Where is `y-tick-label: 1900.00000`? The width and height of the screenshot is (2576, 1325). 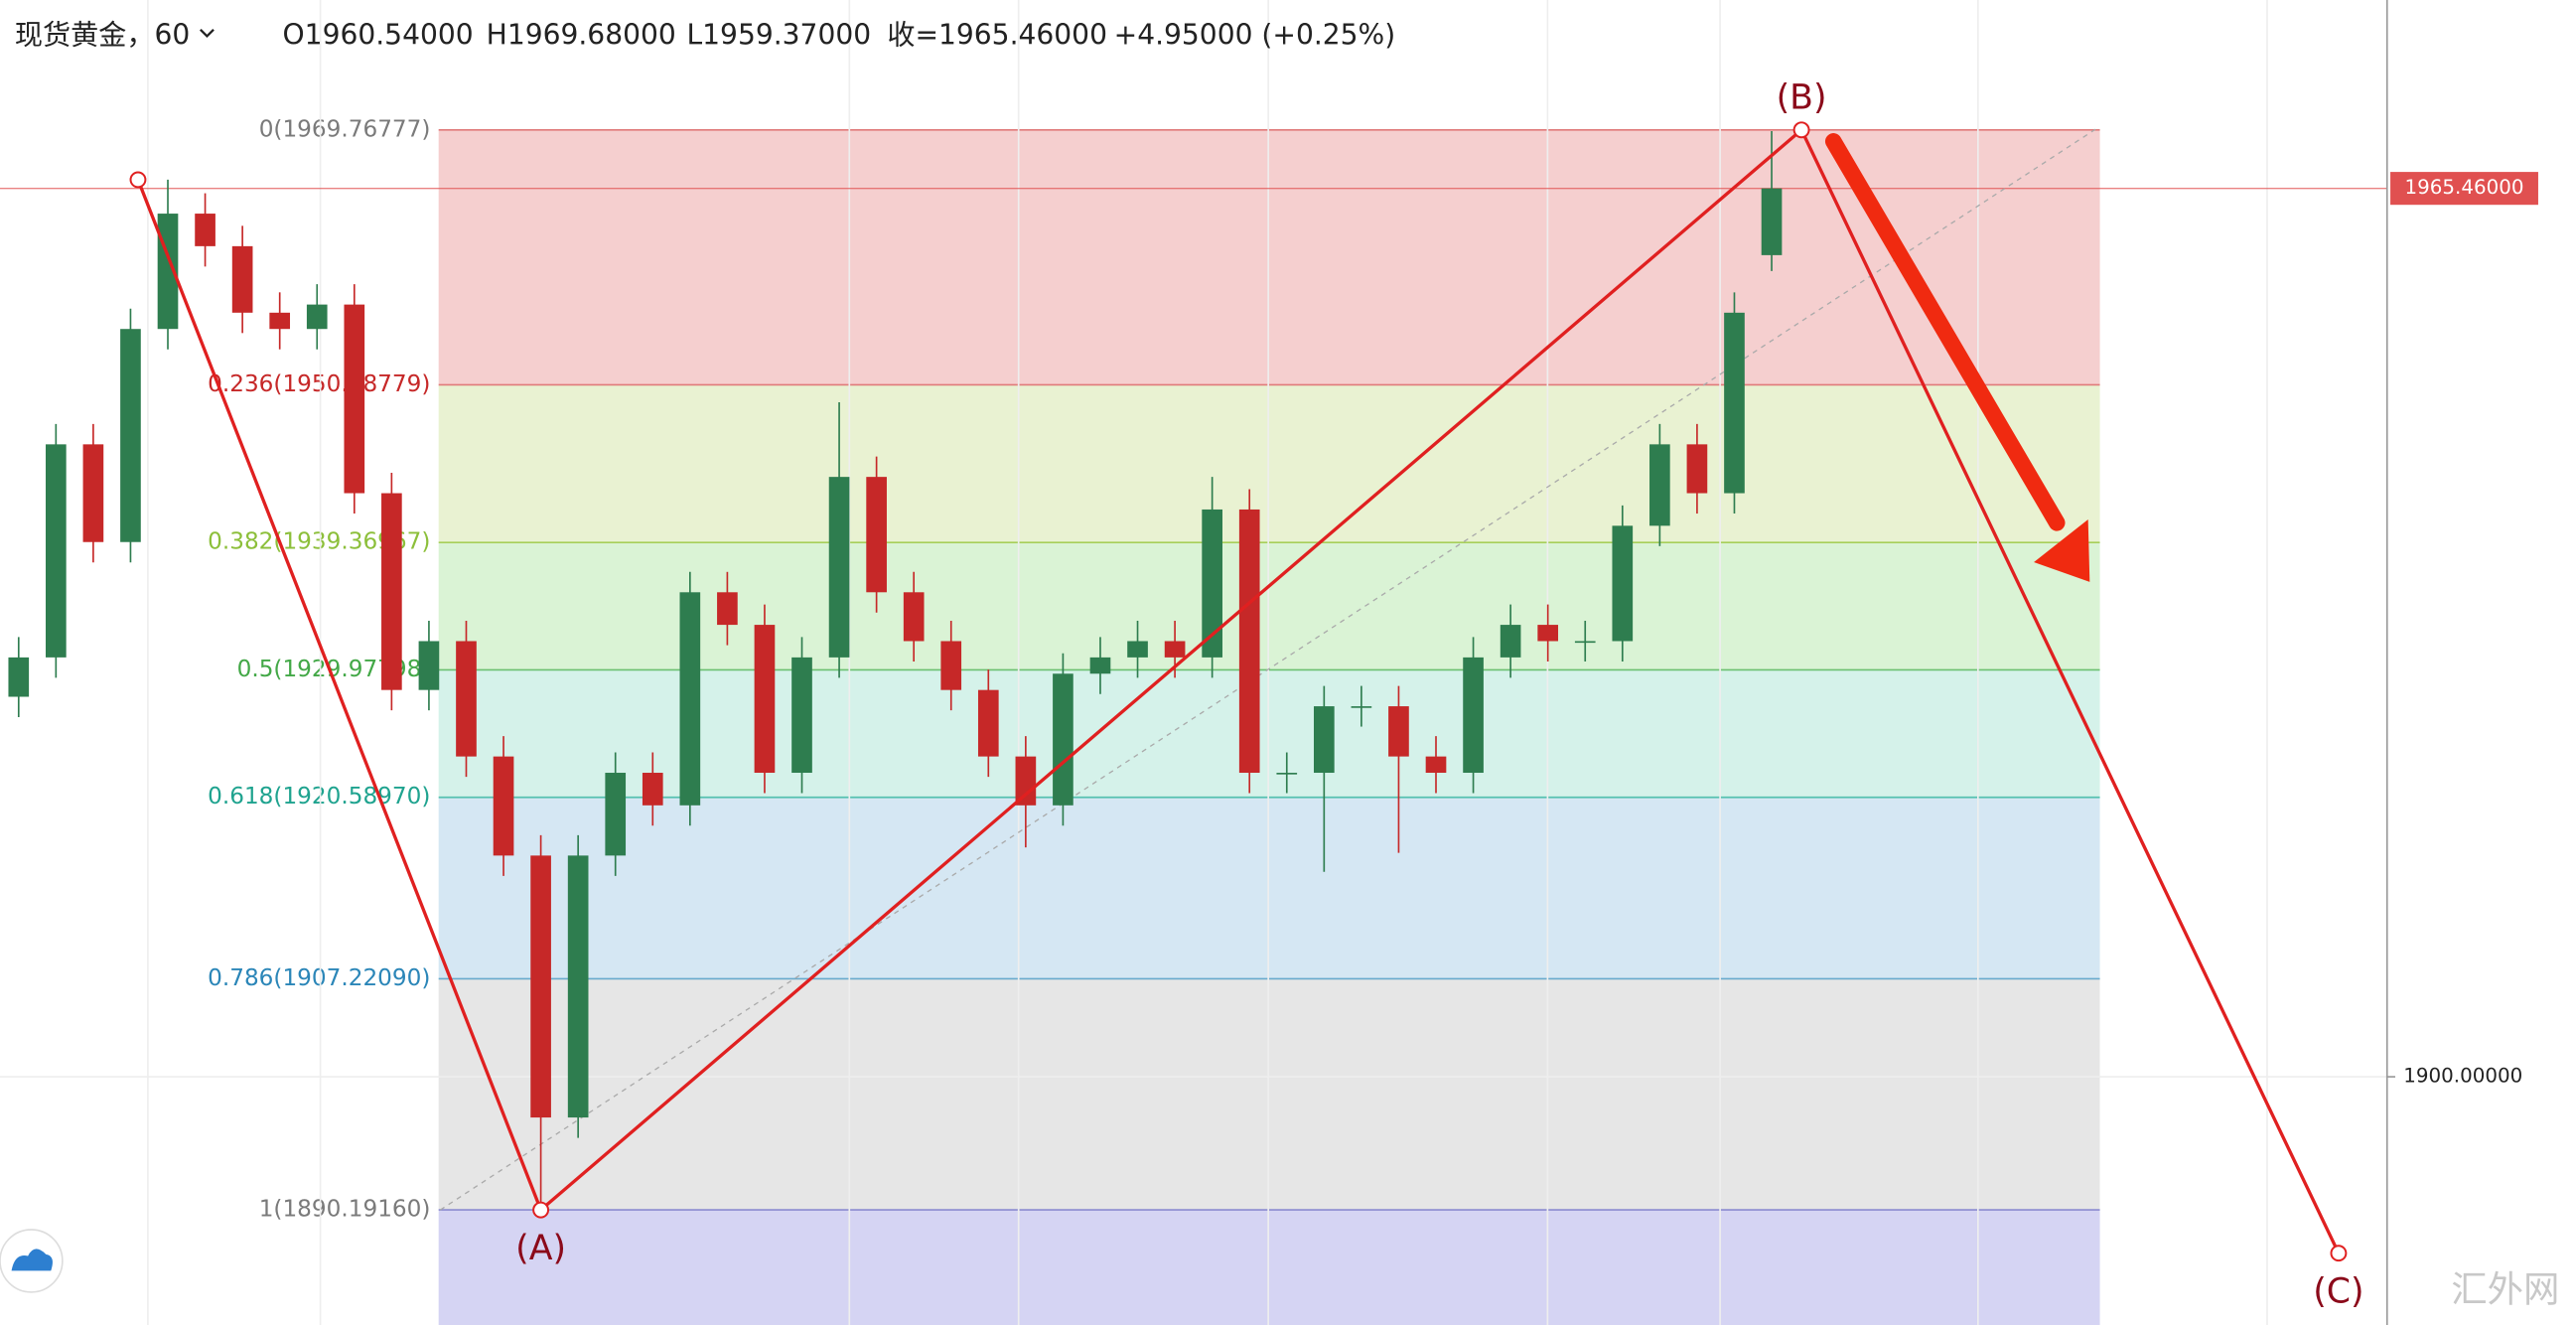 y-tick-label: 1900.00000 is located at coordinates (2463, 1076).